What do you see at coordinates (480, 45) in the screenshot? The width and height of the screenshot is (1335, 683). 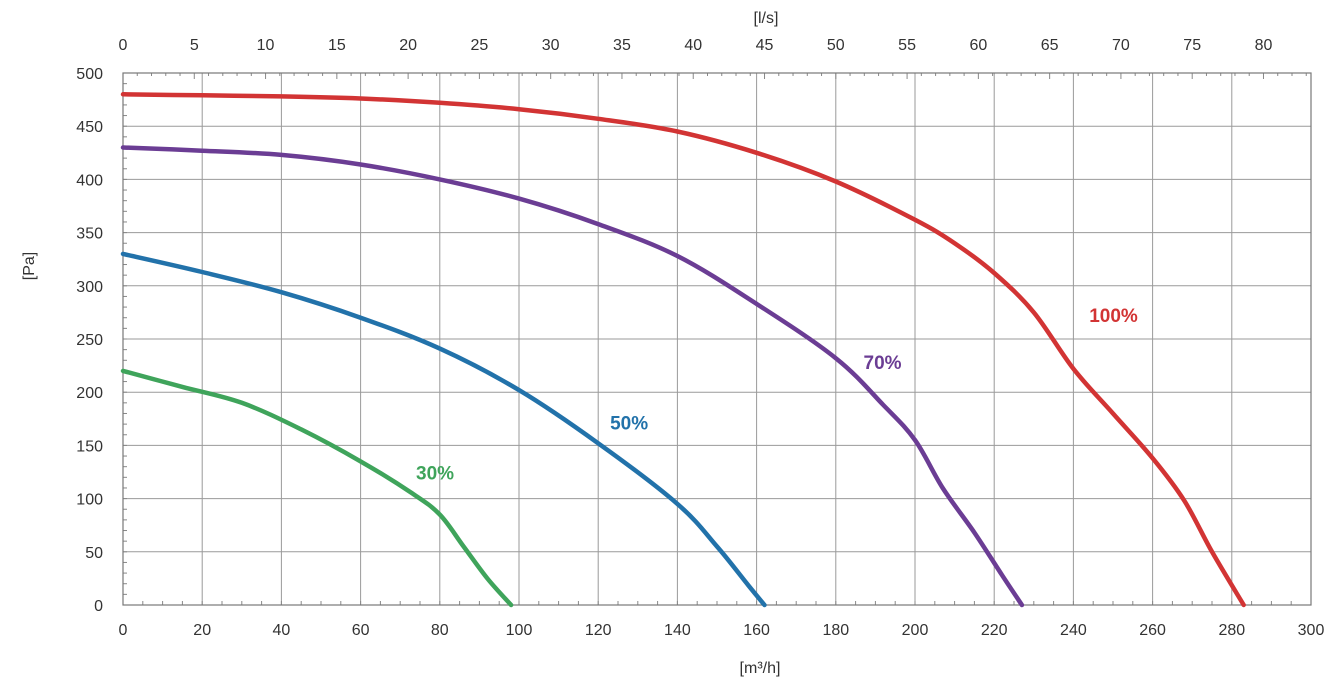 I see `top-tick-label: 25` at bounding box center [480, 45].